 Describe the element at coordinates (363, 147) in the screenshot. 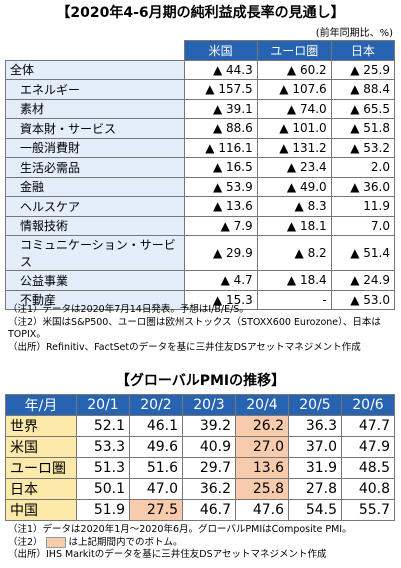

I see `cell: ▲ 53.2` at that location.